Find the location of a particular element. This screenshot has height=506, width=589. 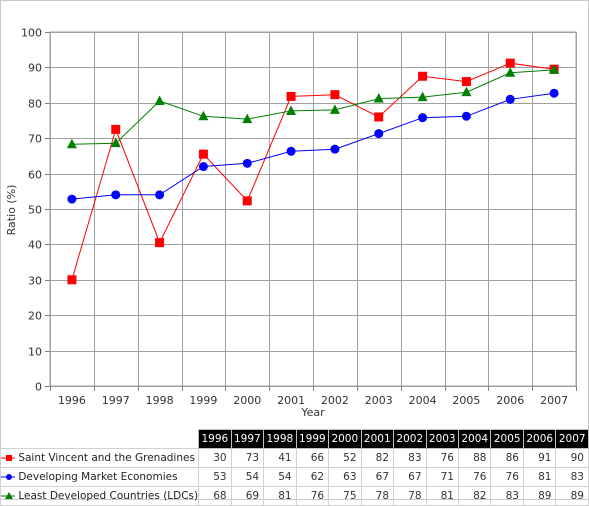

table-cell: 73 is located at coordinates (247, 458).